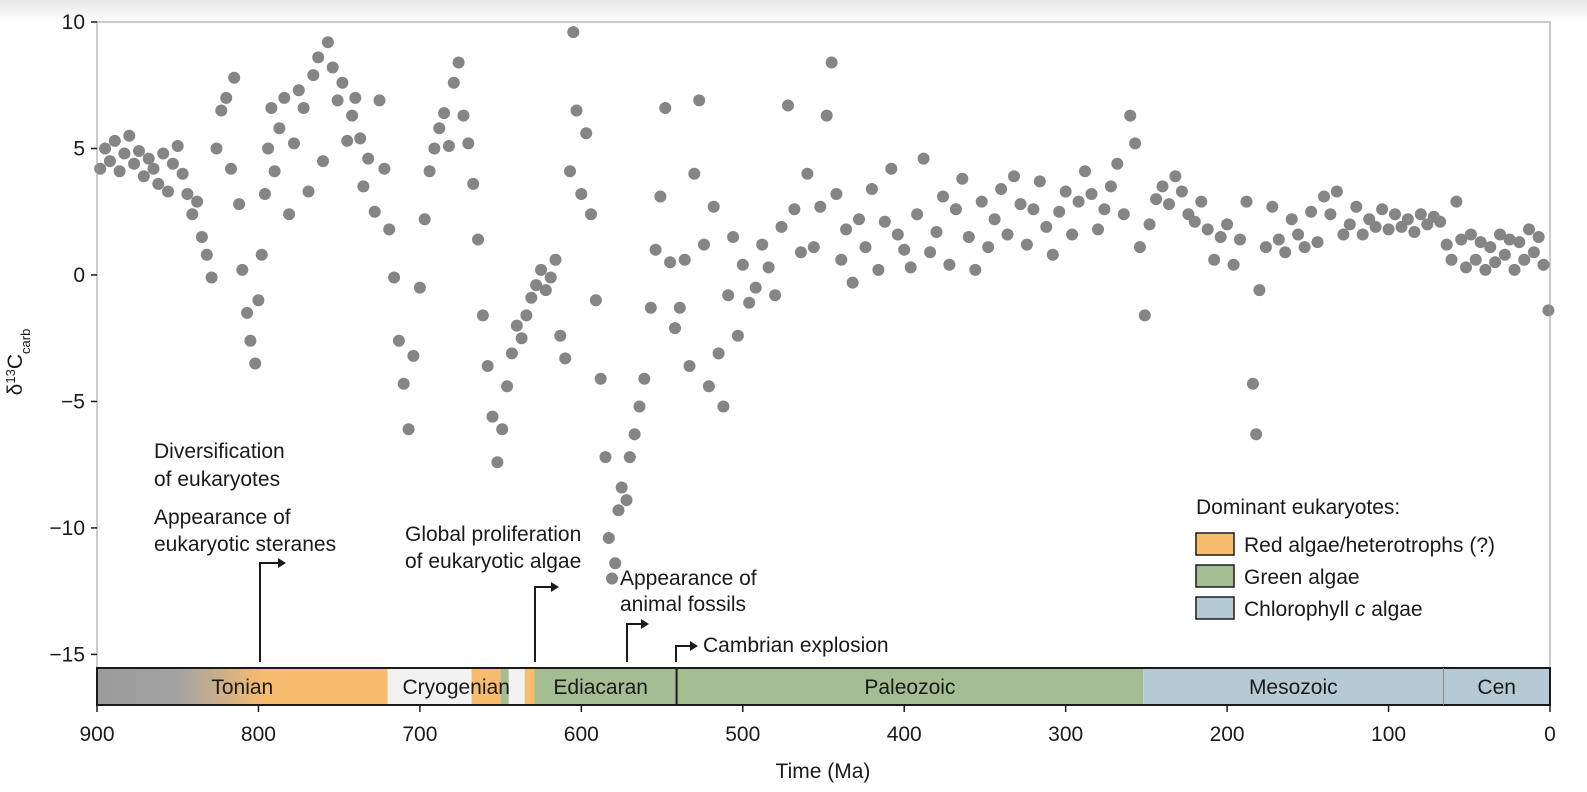 The image size is (1587, 792). I want to click on period-ediacaran-label: Ediacaran, so click(600, 687).